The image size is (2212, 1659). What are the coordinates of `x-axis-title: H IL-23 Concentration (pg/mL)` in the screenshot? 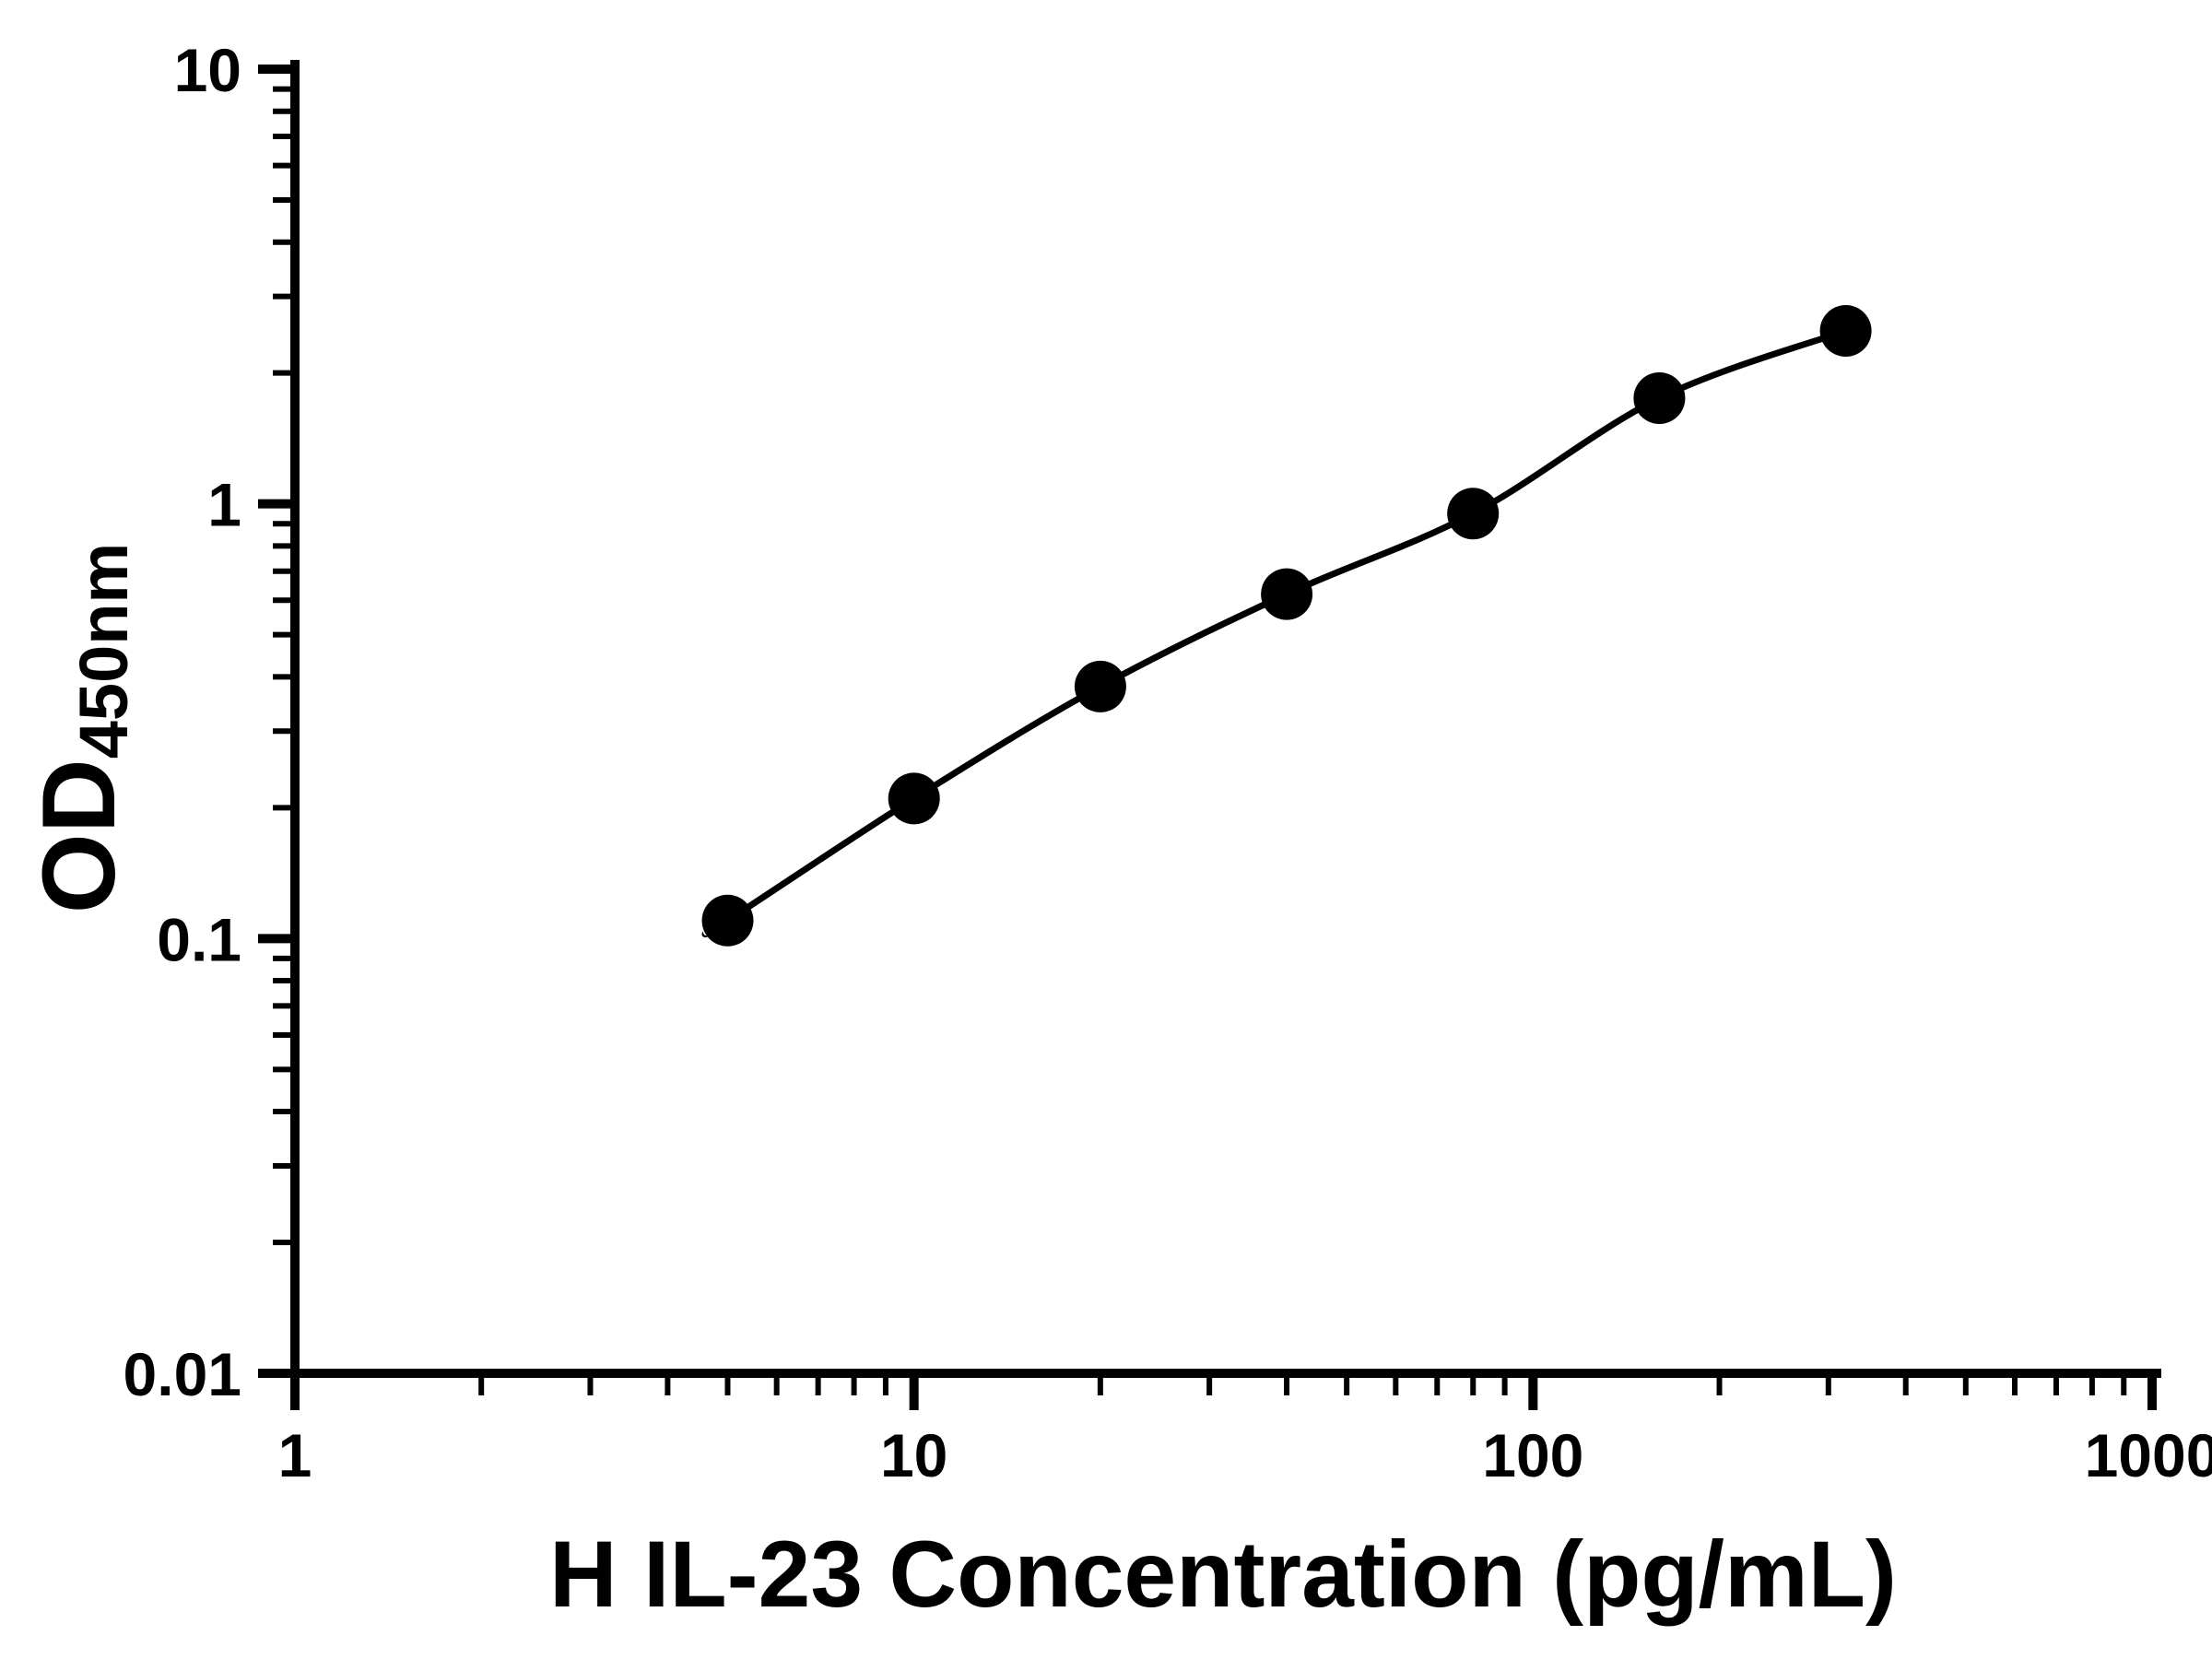 It's located at (1223, 1574).